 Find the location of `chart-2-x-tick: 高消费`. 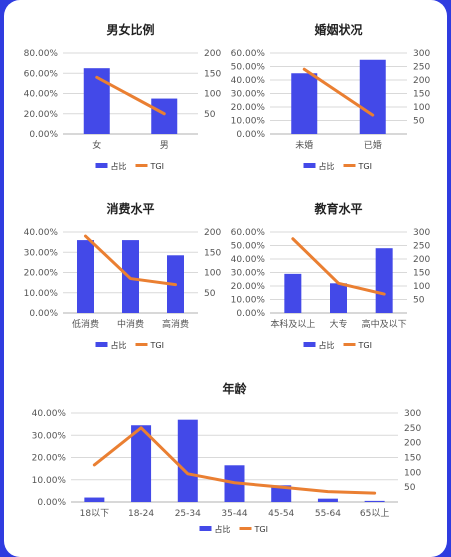

chart-2-x-tick: 高消费 is located at coordinates (175, 324).